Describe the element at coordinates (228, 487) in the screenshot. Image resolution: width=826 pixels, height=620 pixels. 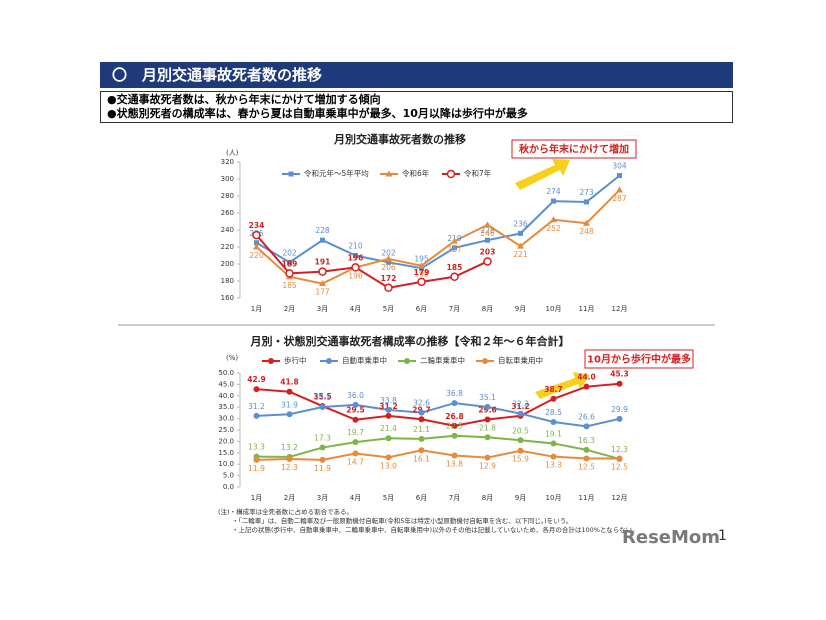
I see `y-tick-label: 0.0` at that location.